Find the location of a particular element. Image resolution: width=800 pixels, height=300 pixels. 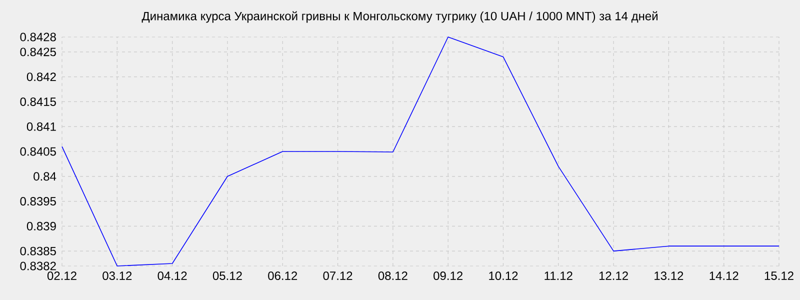

x-tick-label: 14.12 is located at coordinates (724, 276).